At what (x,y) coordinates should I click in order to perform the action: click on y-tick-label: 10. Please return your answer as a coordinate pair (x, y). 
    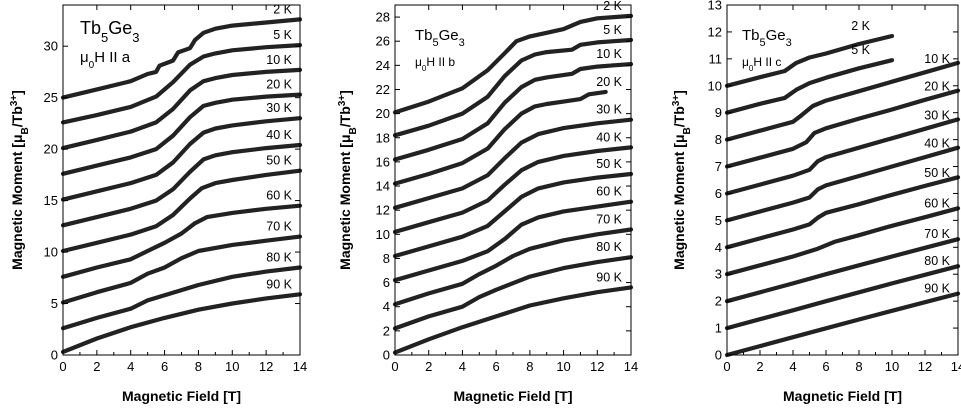
    Looking at the image, I should click on (51, 252).